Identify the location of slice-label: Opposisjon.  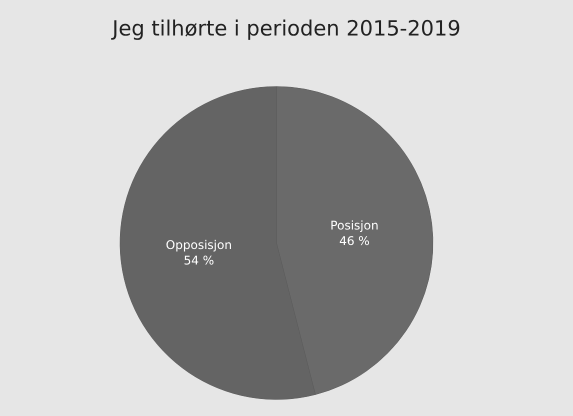
(199, 245).